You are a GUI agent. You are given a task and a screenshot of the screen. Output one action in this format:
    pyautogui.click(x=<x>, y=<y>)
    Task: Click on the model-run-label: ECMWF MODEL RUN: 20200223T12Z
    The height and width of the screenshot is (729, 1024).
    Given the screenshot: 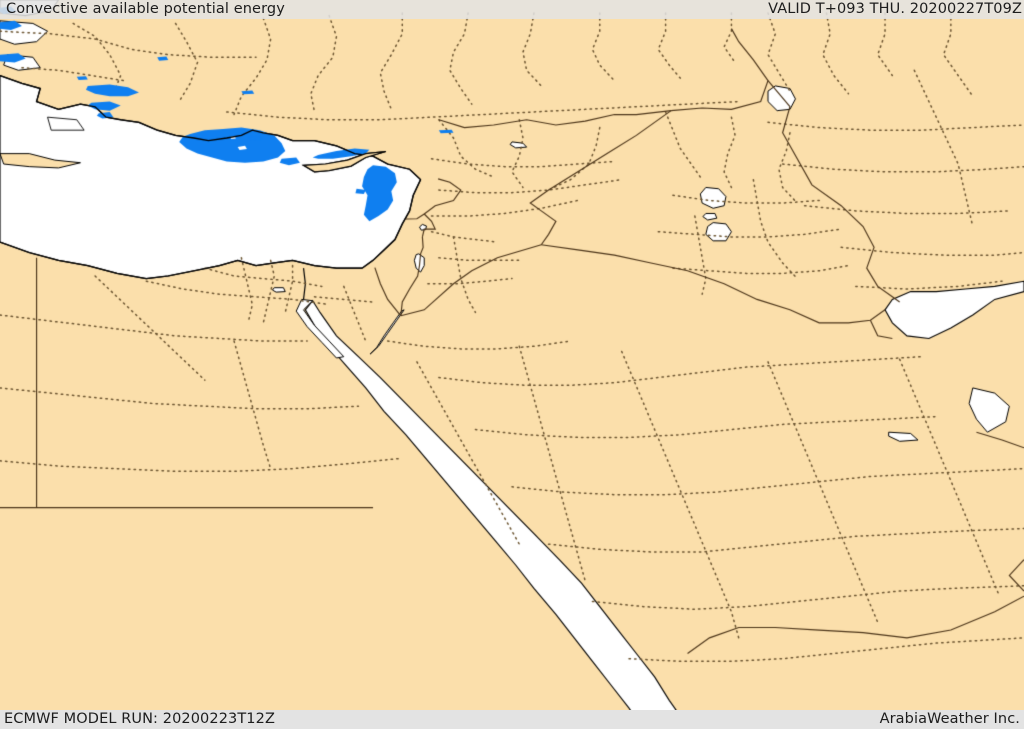 What is the action you would take?
    pyautogui.click(x=139, y=719)
    